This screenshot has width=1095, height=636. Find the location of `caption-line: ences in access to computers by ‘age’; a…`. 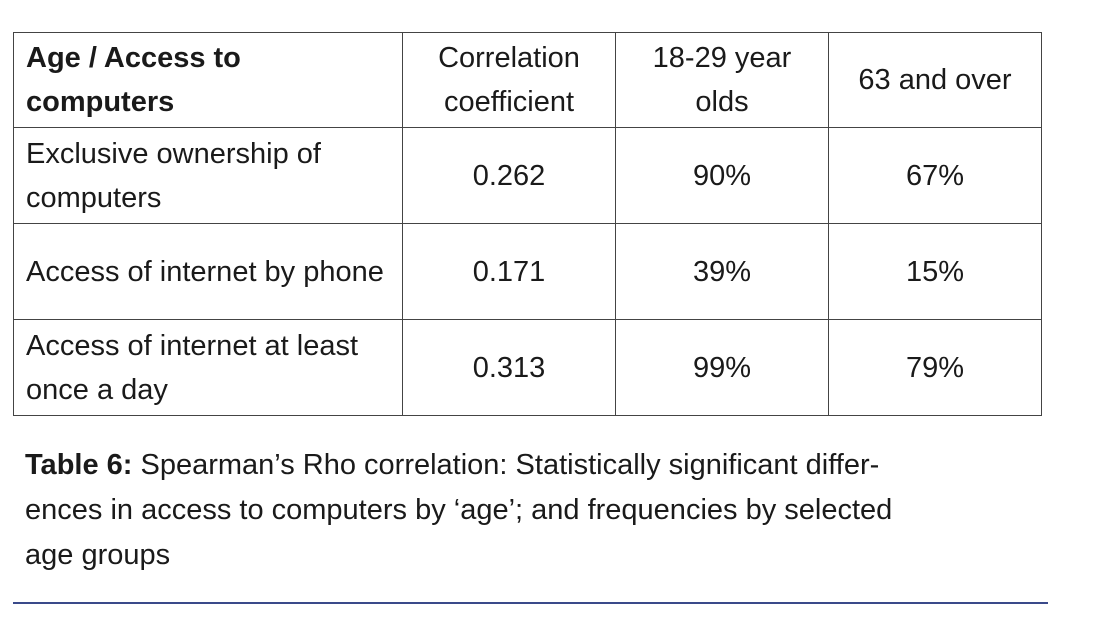

caption-line: ences in access to computers by ‘age’; a… is located at coordinates (459, 510).